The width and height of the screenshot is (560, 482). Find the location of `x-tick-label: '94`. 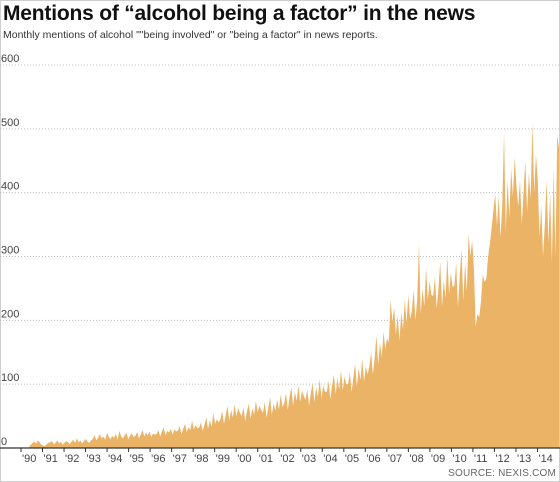

x-tick-label: '94 is located at coordinates (115, 459).